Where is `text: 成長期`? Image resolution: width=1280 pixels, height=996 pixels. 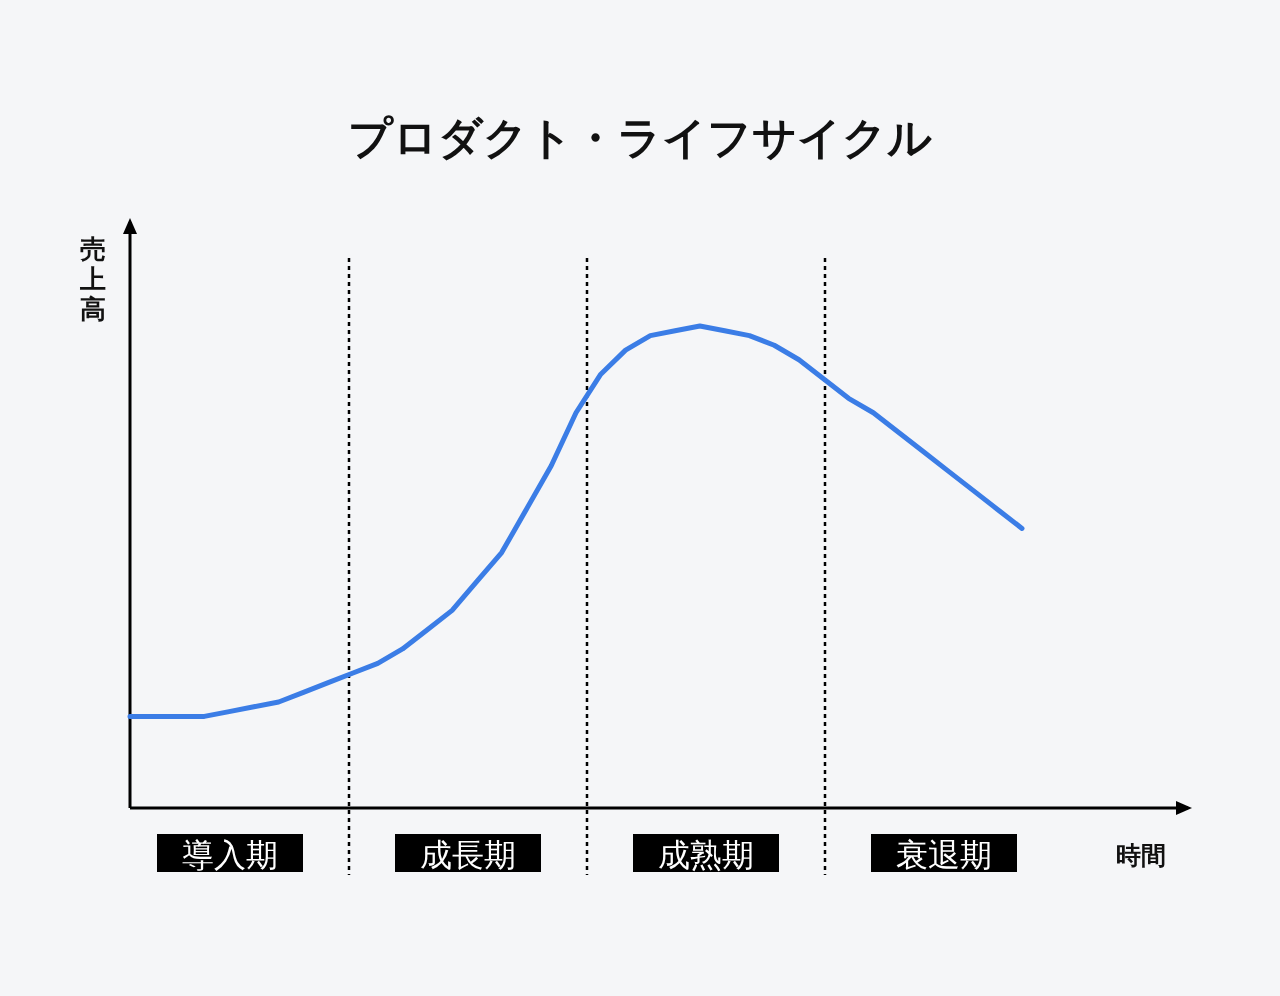 text: 成長期 is located at coordinates (468, 855).